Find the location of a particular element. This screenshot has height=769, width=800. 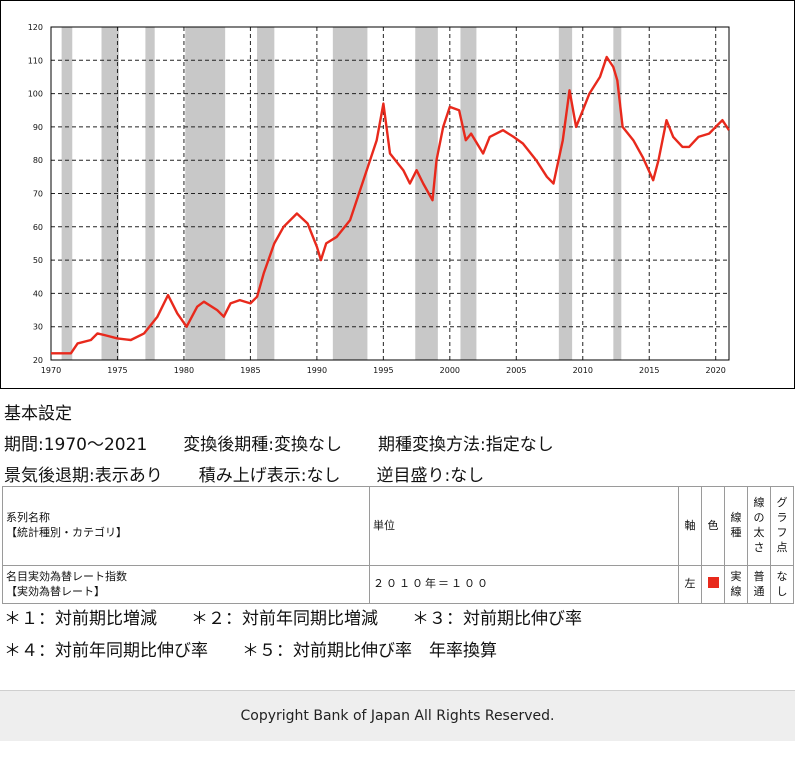

y-tick-label: 110 is located at coordinates (35, 60).